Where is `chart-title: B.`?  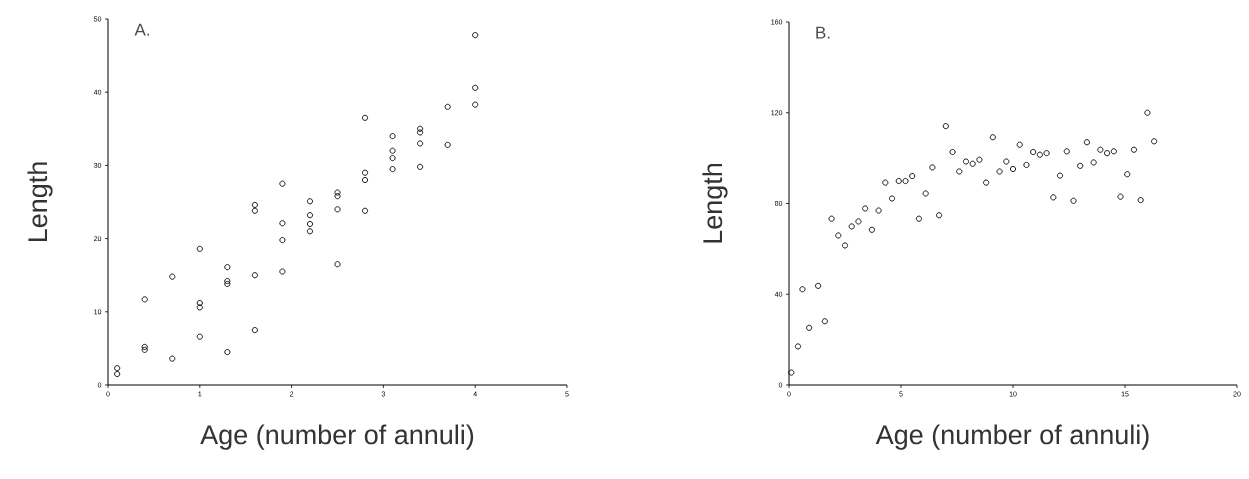 chart-title: B. is located at coordinates (823, 32).